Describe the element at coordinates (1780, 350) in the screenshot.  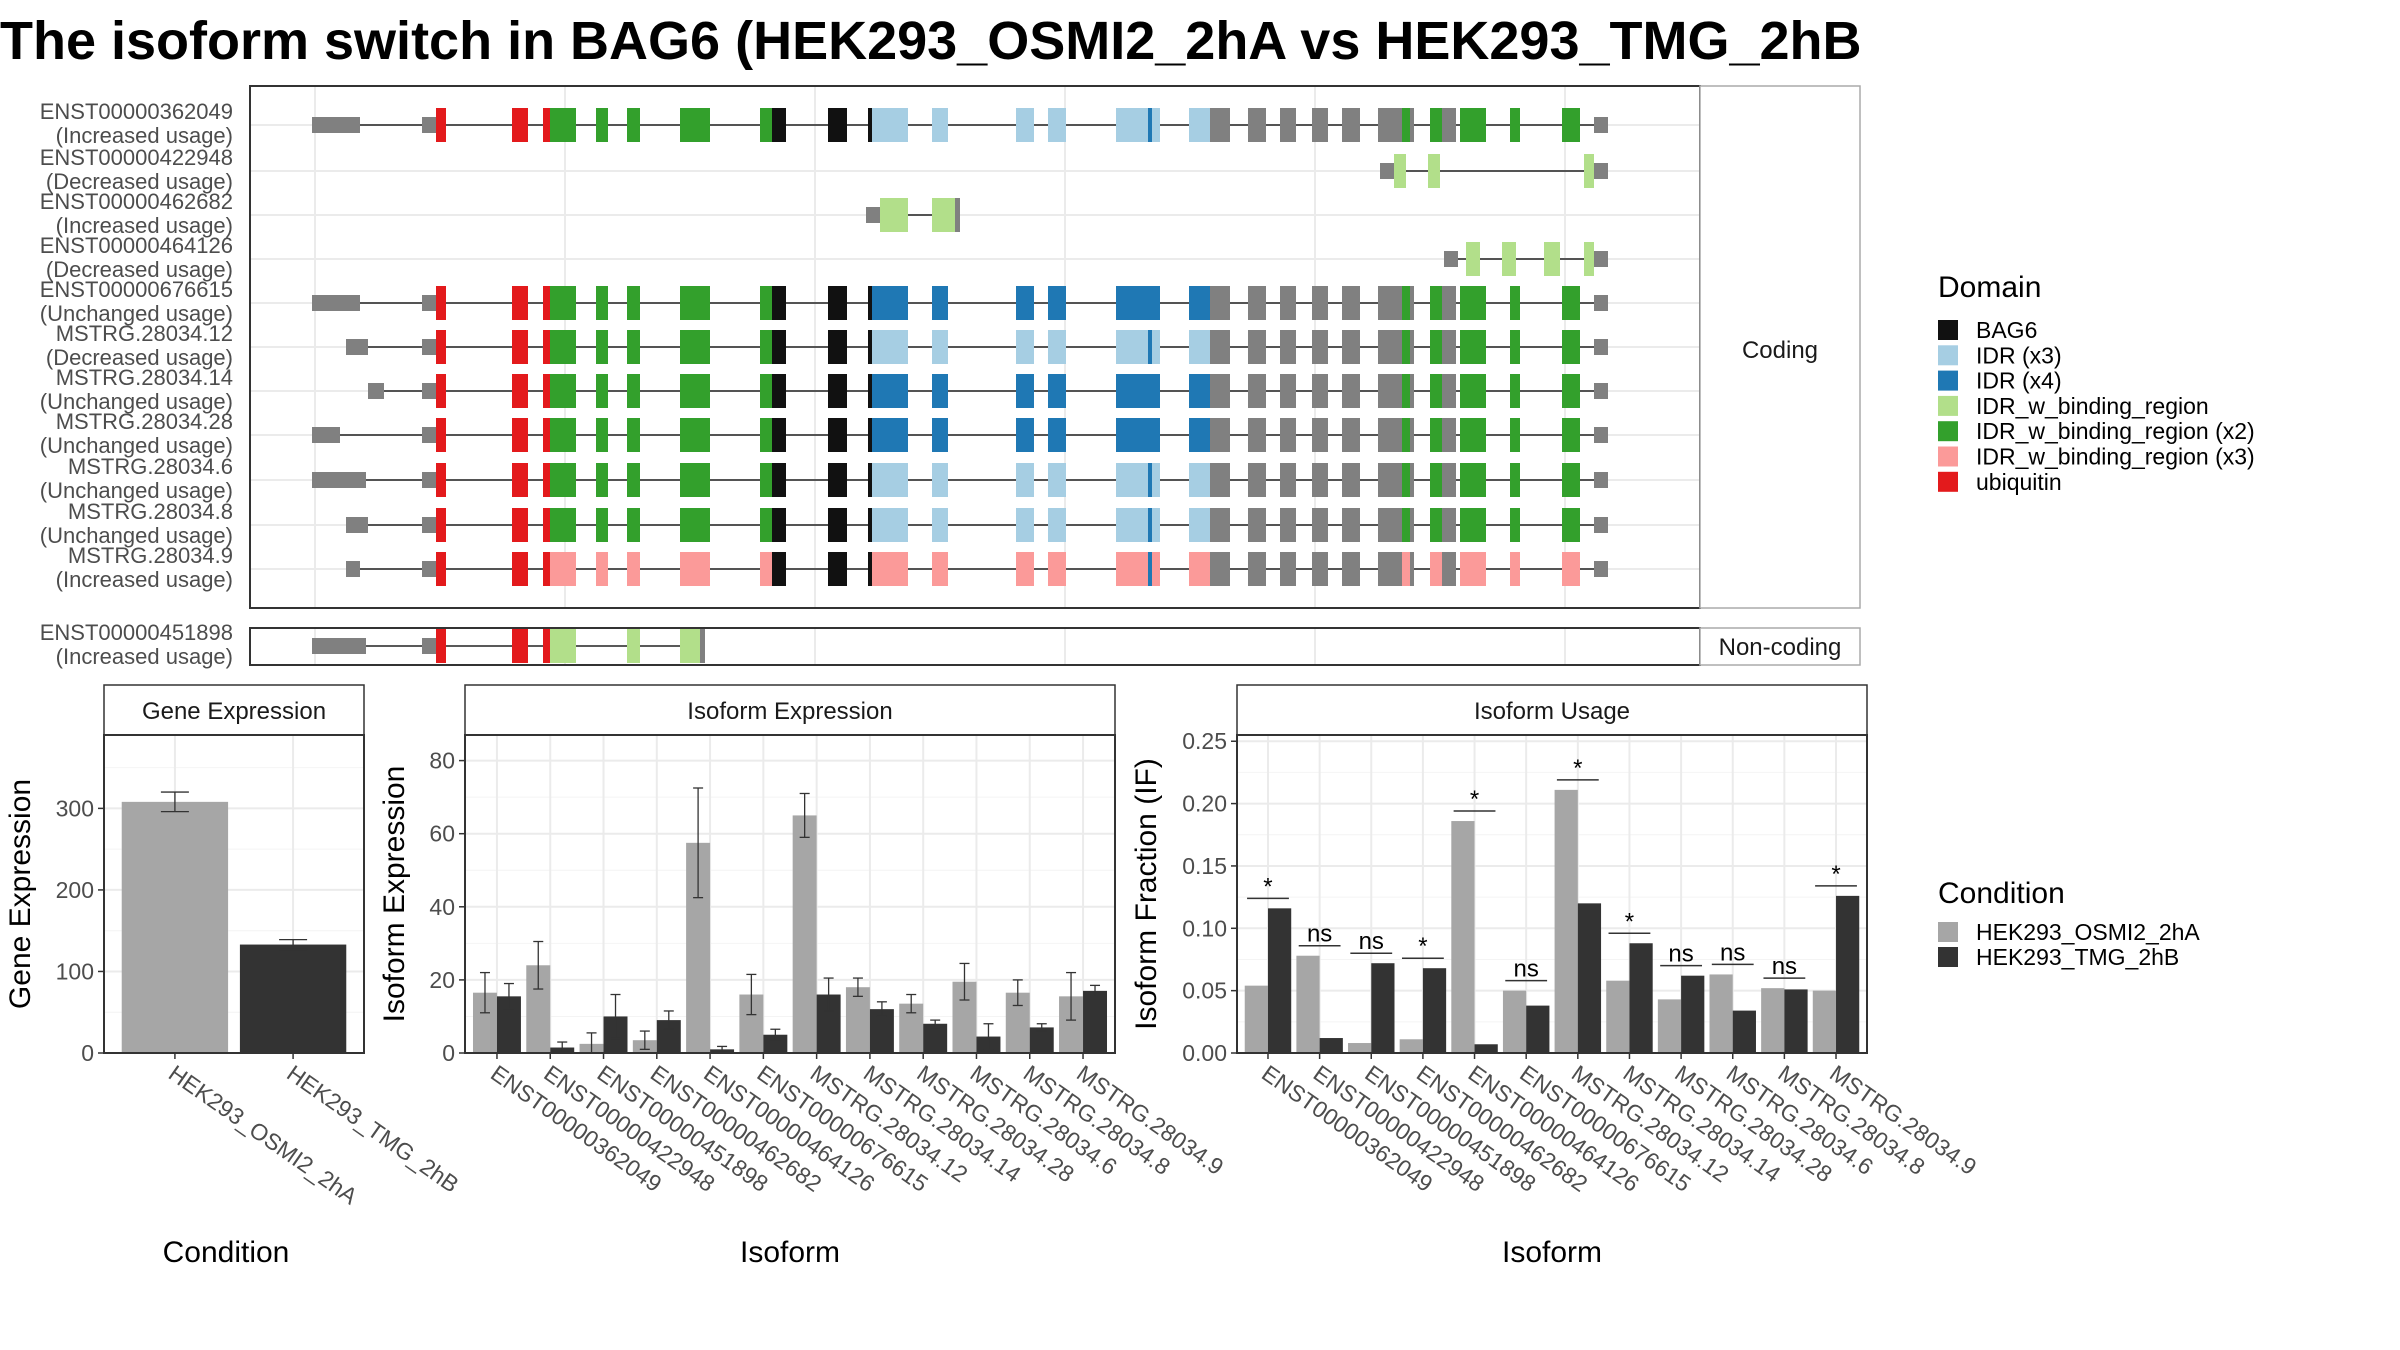
I see `facet-label-coding: Coding` at that location.